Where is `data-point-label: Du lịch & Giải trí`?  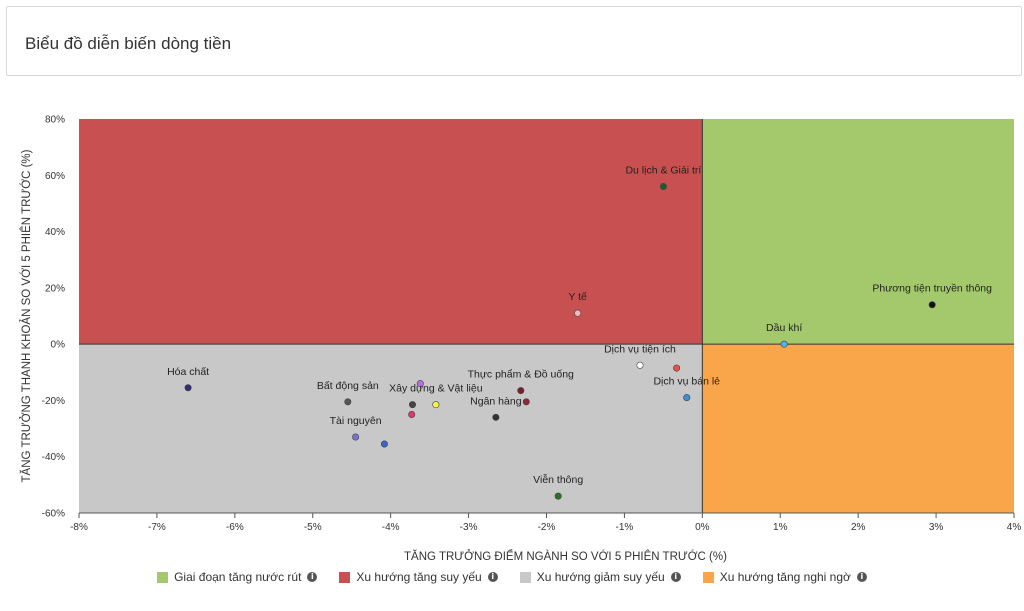 data-point-label: Du lịch & Giải trí is located at coordinates (663, 171).